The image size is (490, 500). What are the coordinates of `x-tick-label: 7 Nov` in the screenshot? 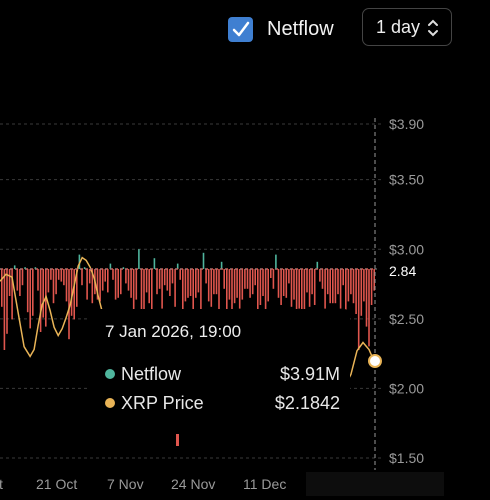 It's located at (125, 484).